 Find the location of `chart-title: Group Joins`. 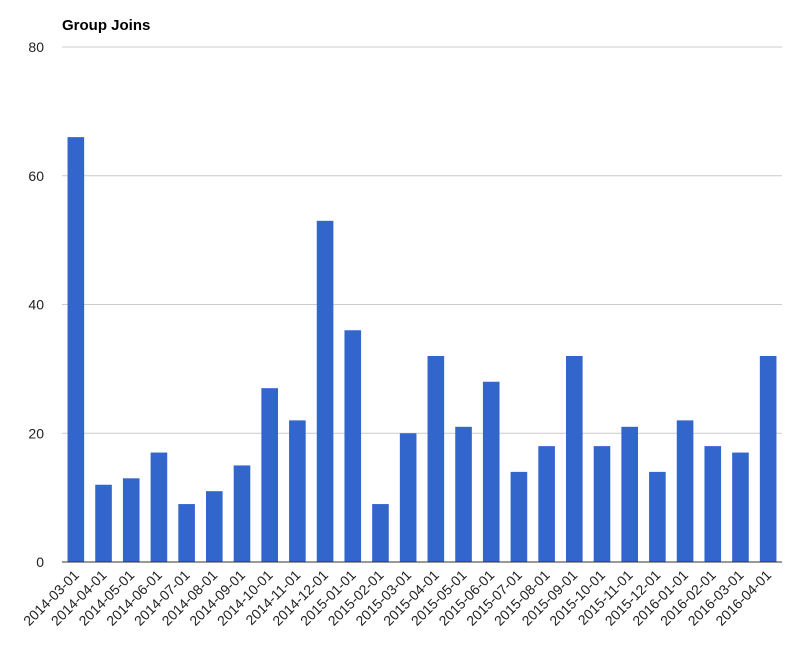

chart-title: Group Joins is located at coordinates (106, 25).